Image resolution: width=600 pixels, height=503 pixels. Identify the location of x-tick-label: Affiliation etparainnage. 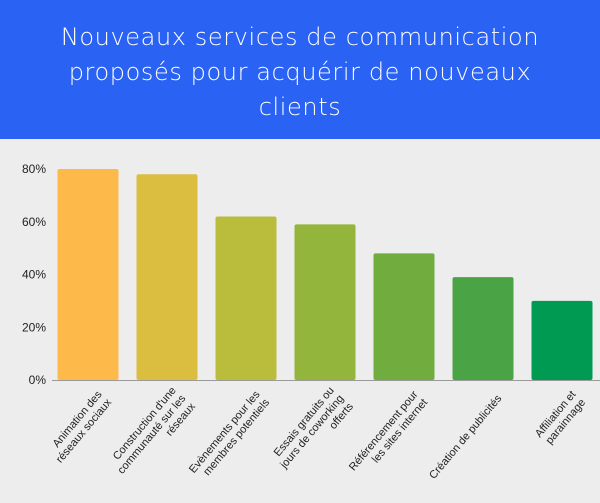
(560, 418).